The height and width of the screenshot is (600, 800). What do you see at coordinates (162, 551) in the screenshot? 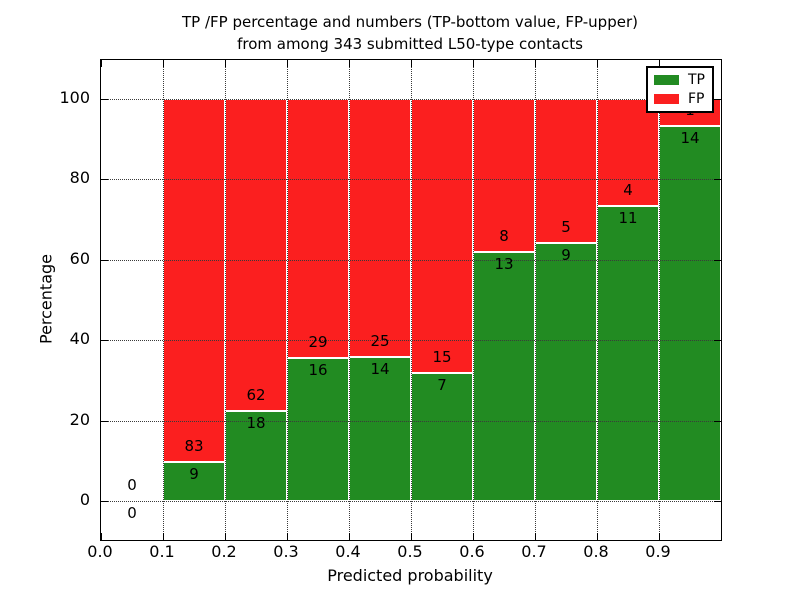
I see `x-tick-label: 0.1` at bounding box center [162, 551].